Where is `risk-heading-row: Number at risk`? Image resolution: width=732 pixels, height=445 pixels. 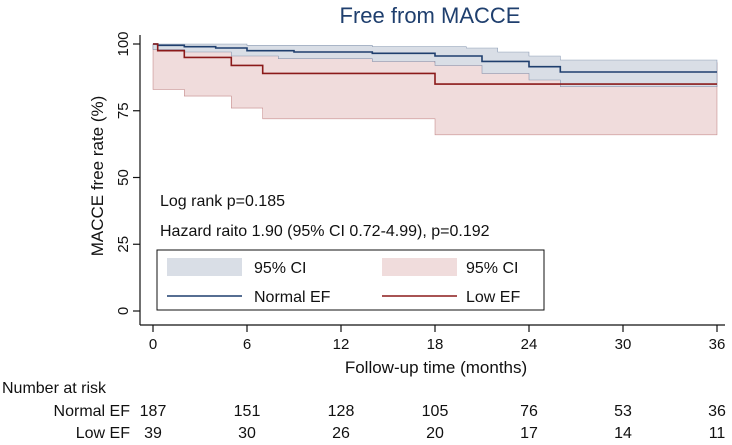
risk-heading-row: Number at risk is located at coordinates (366, 390).